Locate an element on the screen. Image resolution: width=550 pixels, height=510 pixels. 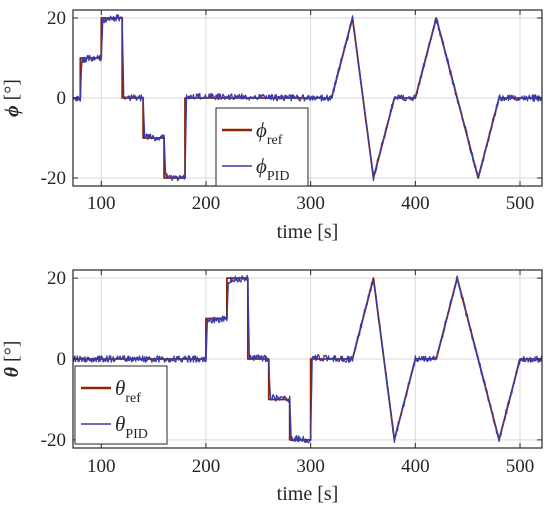
y-axis-label: θ [°] is located at coordinates (12, 359).